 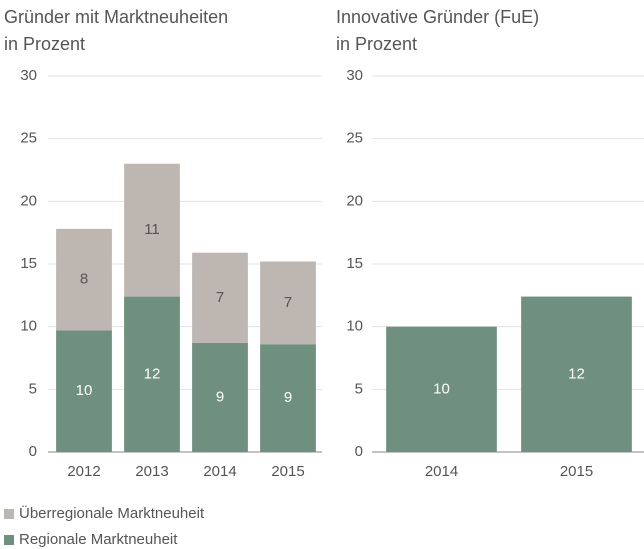 What do you see at coordinates (112, 513) in the screenshot?
I see `legend-label: Überregionale Marktneuheit` at bounding box center [112, 513].